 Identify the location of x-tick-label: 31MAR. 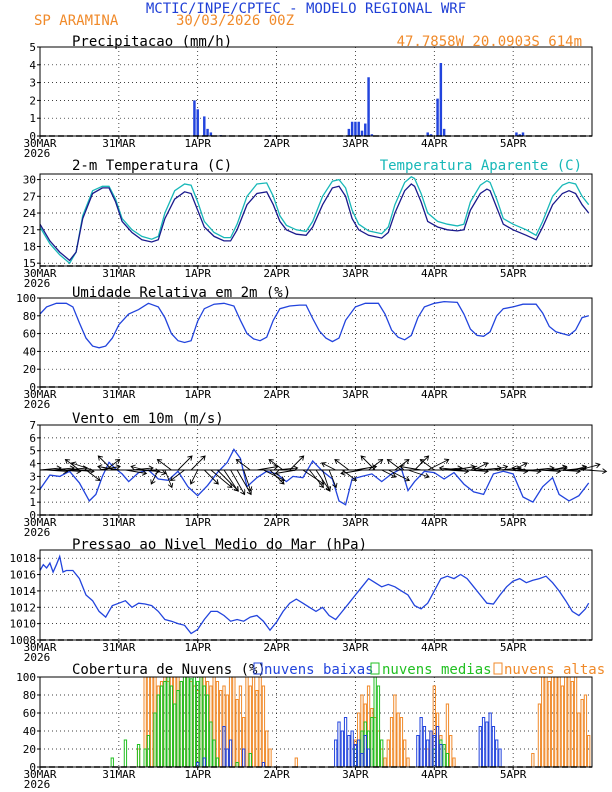
(118, 774).